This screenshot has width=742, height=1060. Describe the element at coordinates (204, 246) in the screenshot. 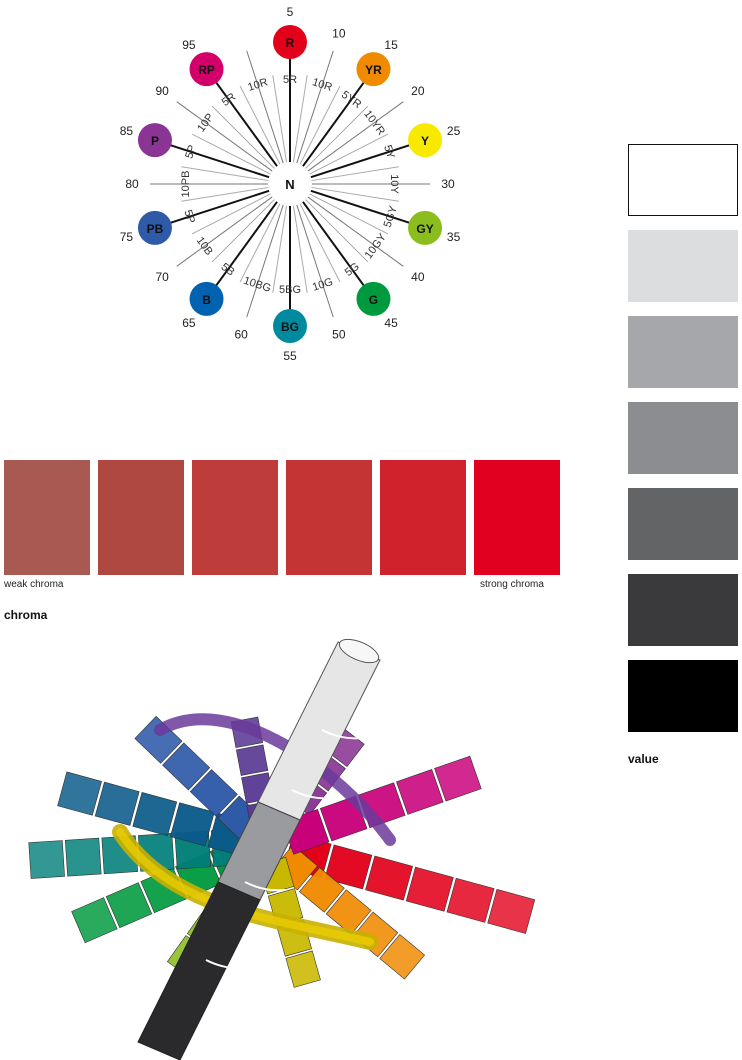

I see `hue-spoke-label: 10B` at that location.